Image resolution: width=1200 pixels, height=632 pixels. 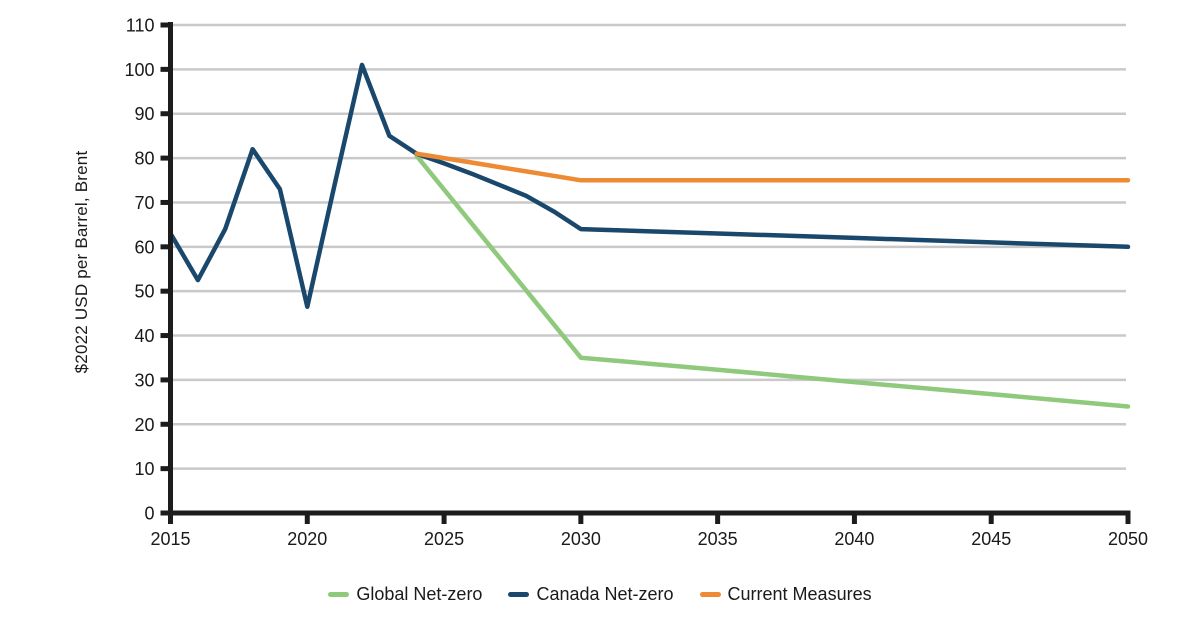 I want to click on legend-item-canada-net-zero: Canada Net-zero, so click(x=591, y=594).